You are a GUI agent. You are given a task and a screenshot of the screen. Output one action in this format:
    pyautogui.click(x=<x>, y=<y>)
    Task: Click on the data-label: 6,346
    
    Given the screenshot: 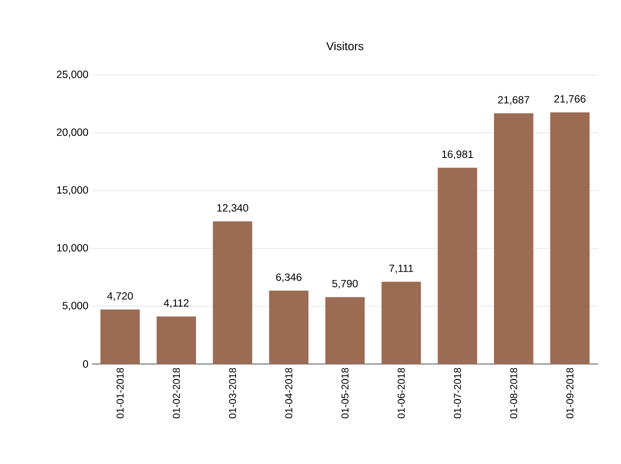 What is the action you would take?
    pyautogui.click(x=289, y=277)
    